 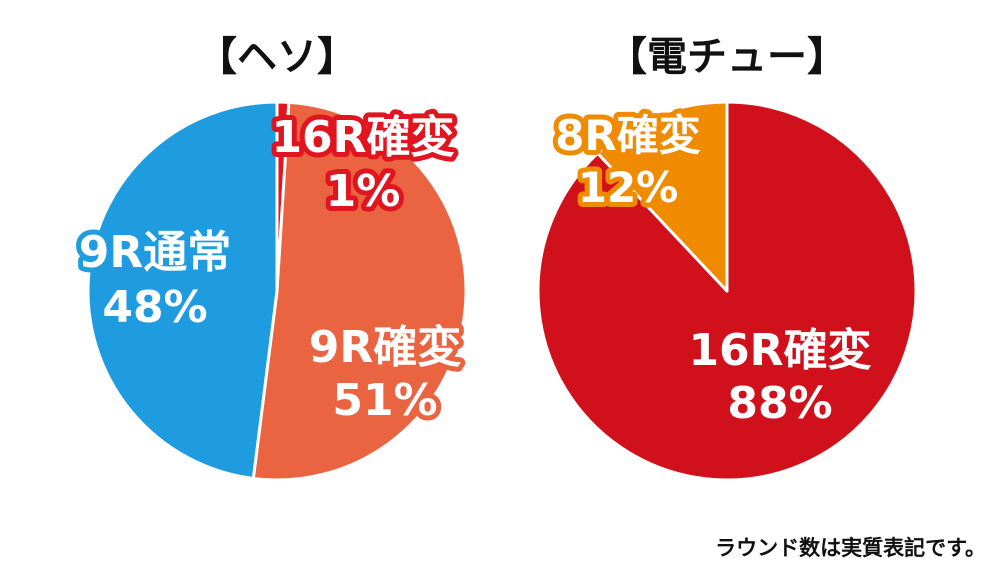 I want to click on denchu-slice-value-8r: 12%, so click(x=628, y=187).